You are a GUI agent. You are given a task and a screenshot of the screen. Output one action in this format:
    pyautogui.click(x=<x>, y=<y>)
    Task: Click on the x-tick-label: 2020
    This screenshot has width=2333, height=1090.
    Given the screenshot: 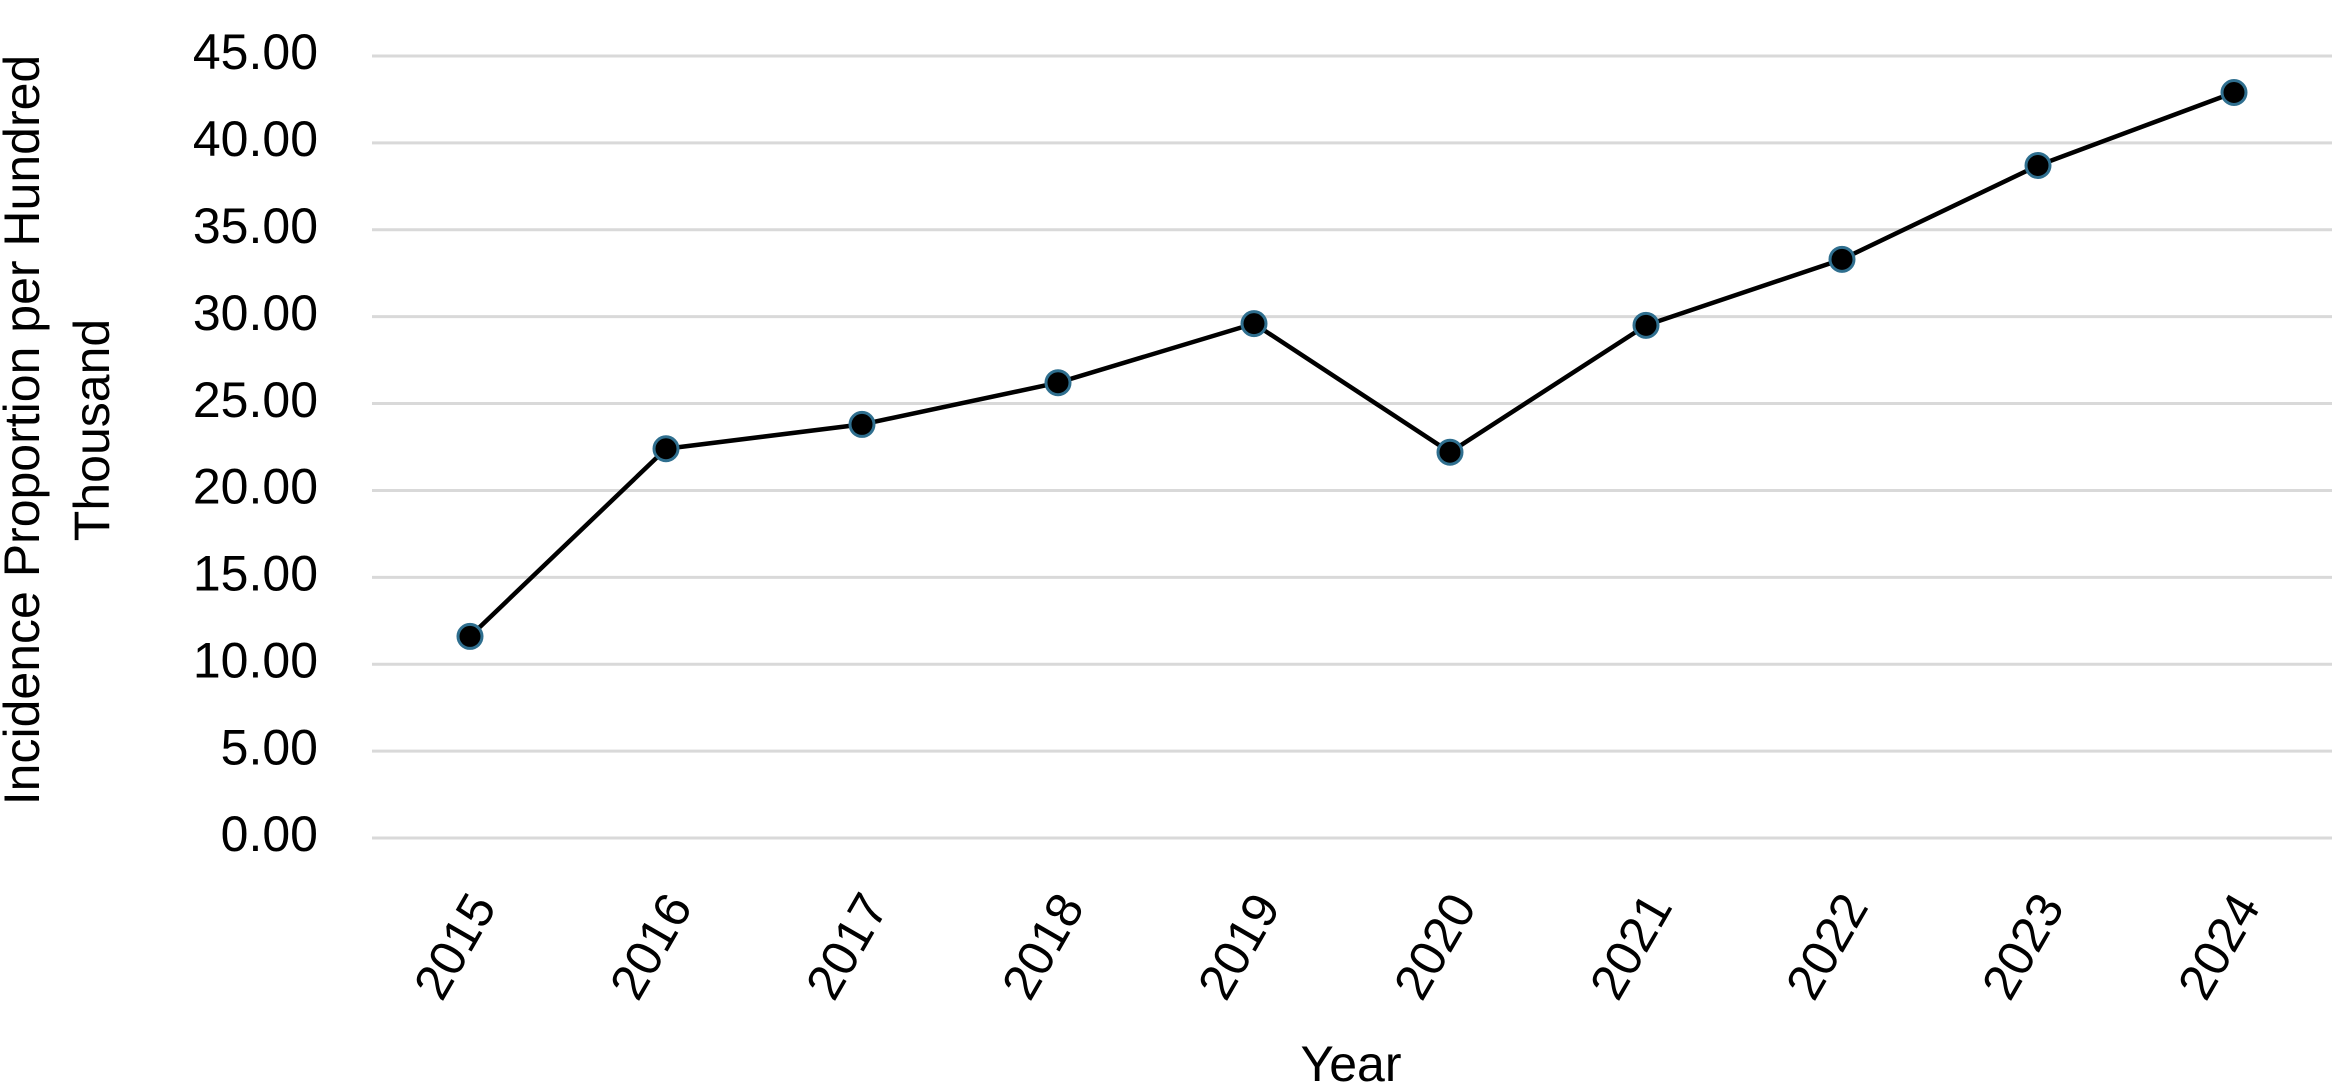 What is the action you would take?
    pyautogui.click(x=1435, y=946)
    